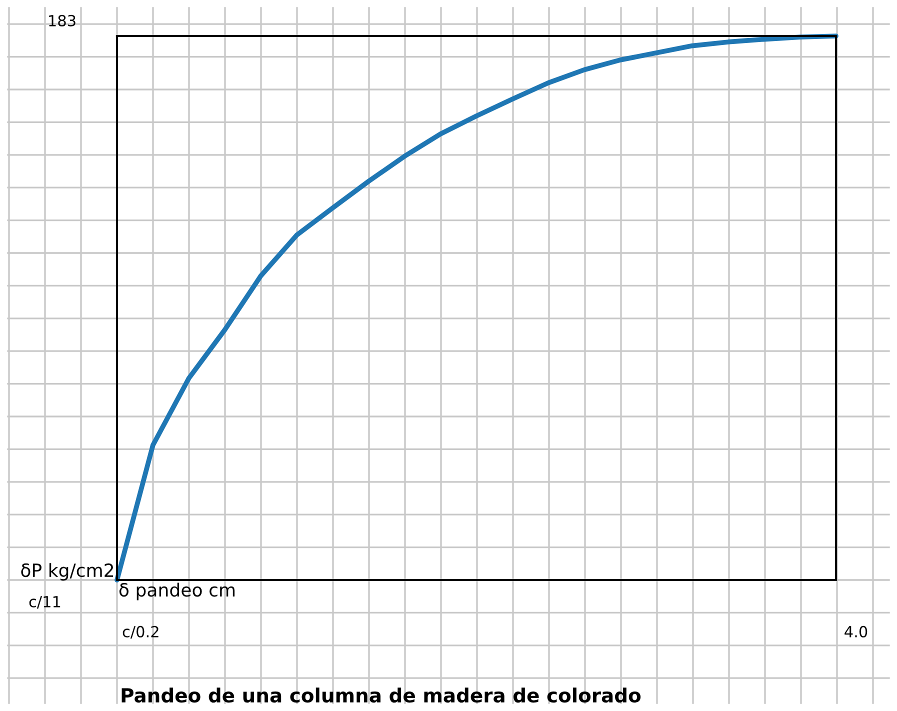 The image size is (897, 711). I want to click on text: c/11, so click(44, 602).